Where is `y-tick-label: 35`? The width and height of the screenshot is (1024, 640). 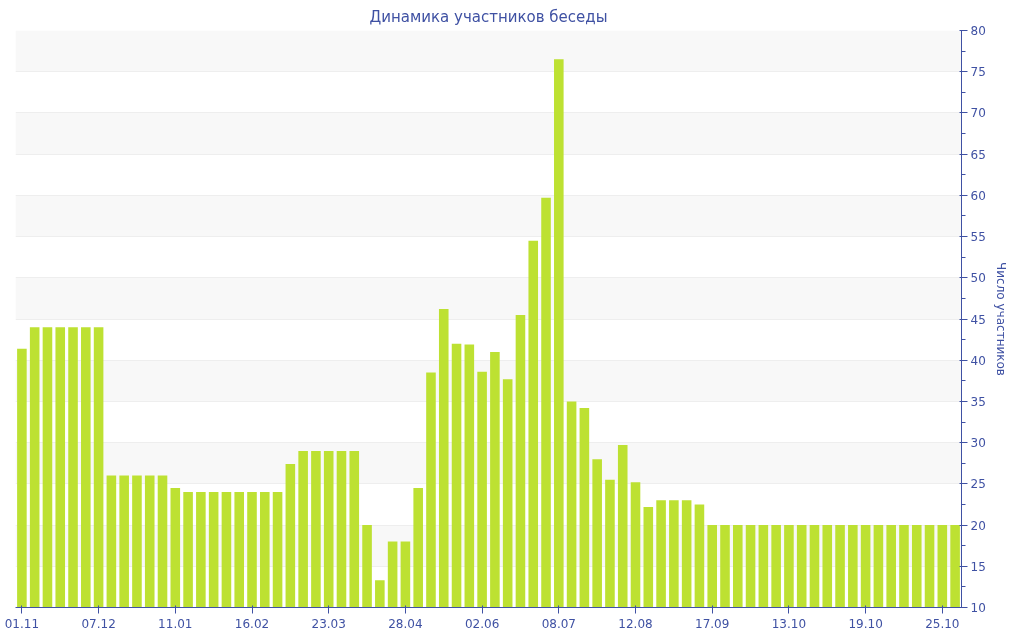
y-tick-label: 35 is located at coordinates (978, 401).